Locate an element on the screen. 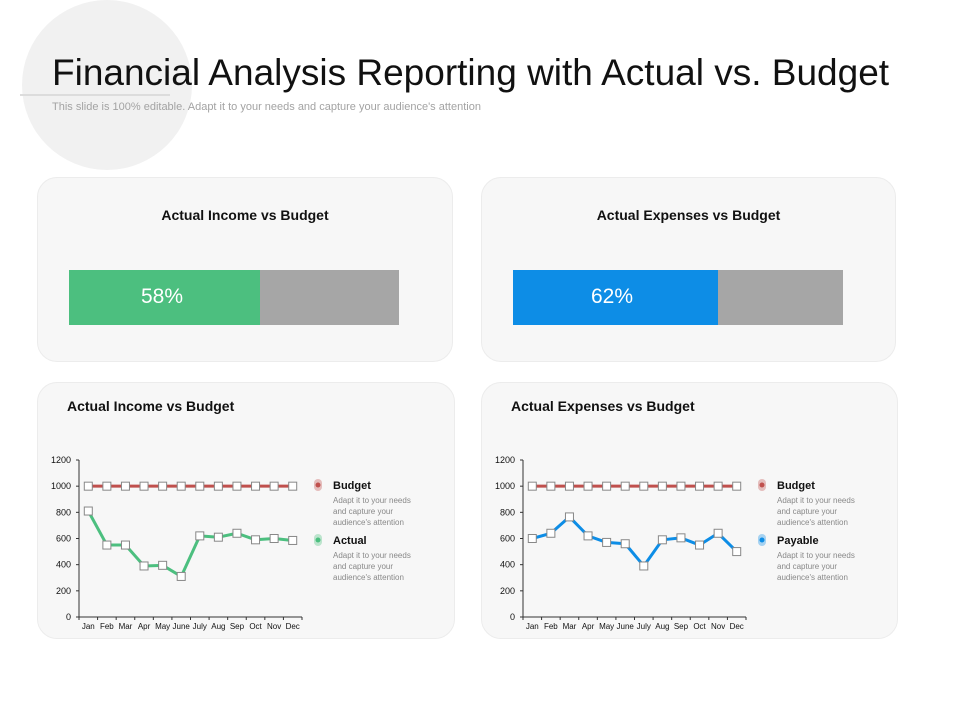 The width and height of the screenshot is (960, 720). expenses-progress-bar: 62% is located at coordinates (678, 297).